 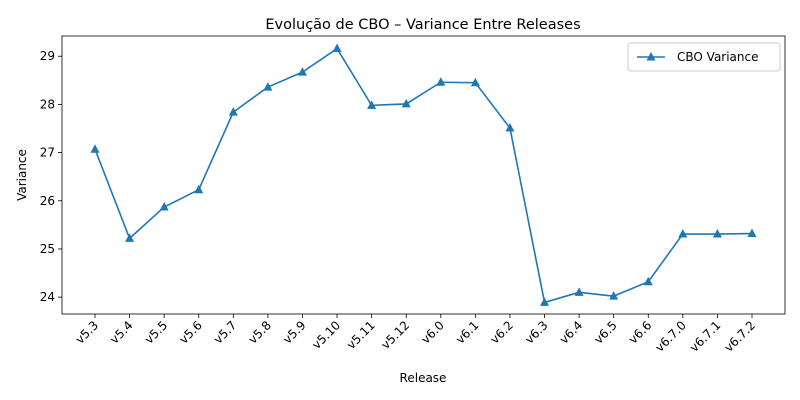 I want to click on x-tick-label: v6.3, so click(x=536, y=332).